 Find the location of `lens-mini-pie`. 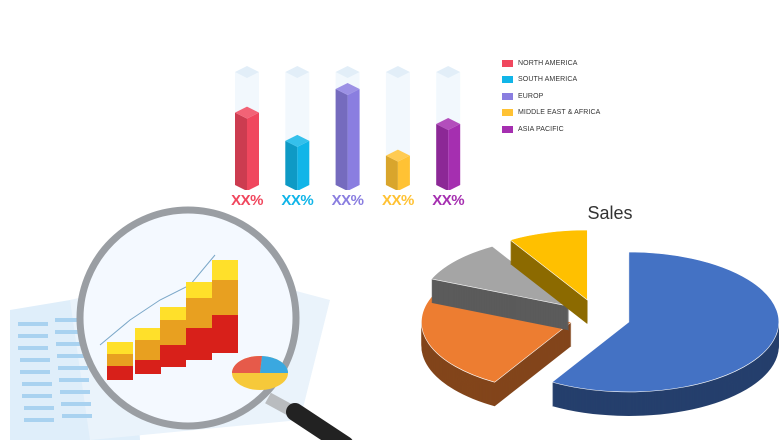

lens-mini-pie is located at coordinates (260, 372).